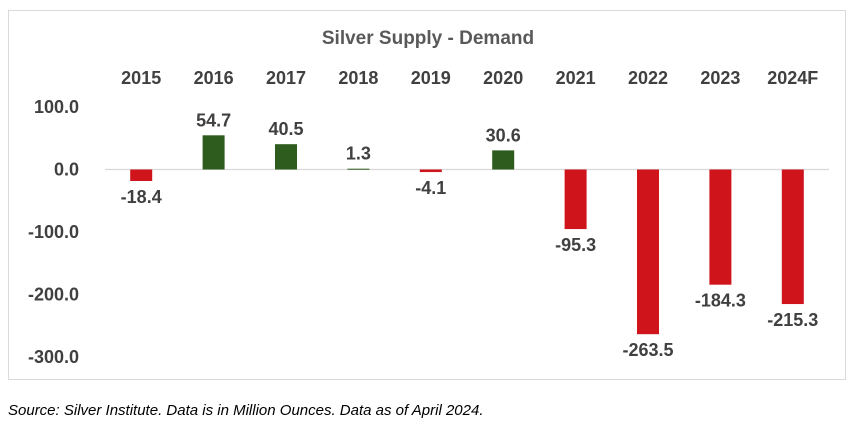 The width and height of the screenshot is (863, 438). What do you see at coordinates (431, 78) in the screenshot?
I see `category-label: 2019` at bounding box center [431, 78].